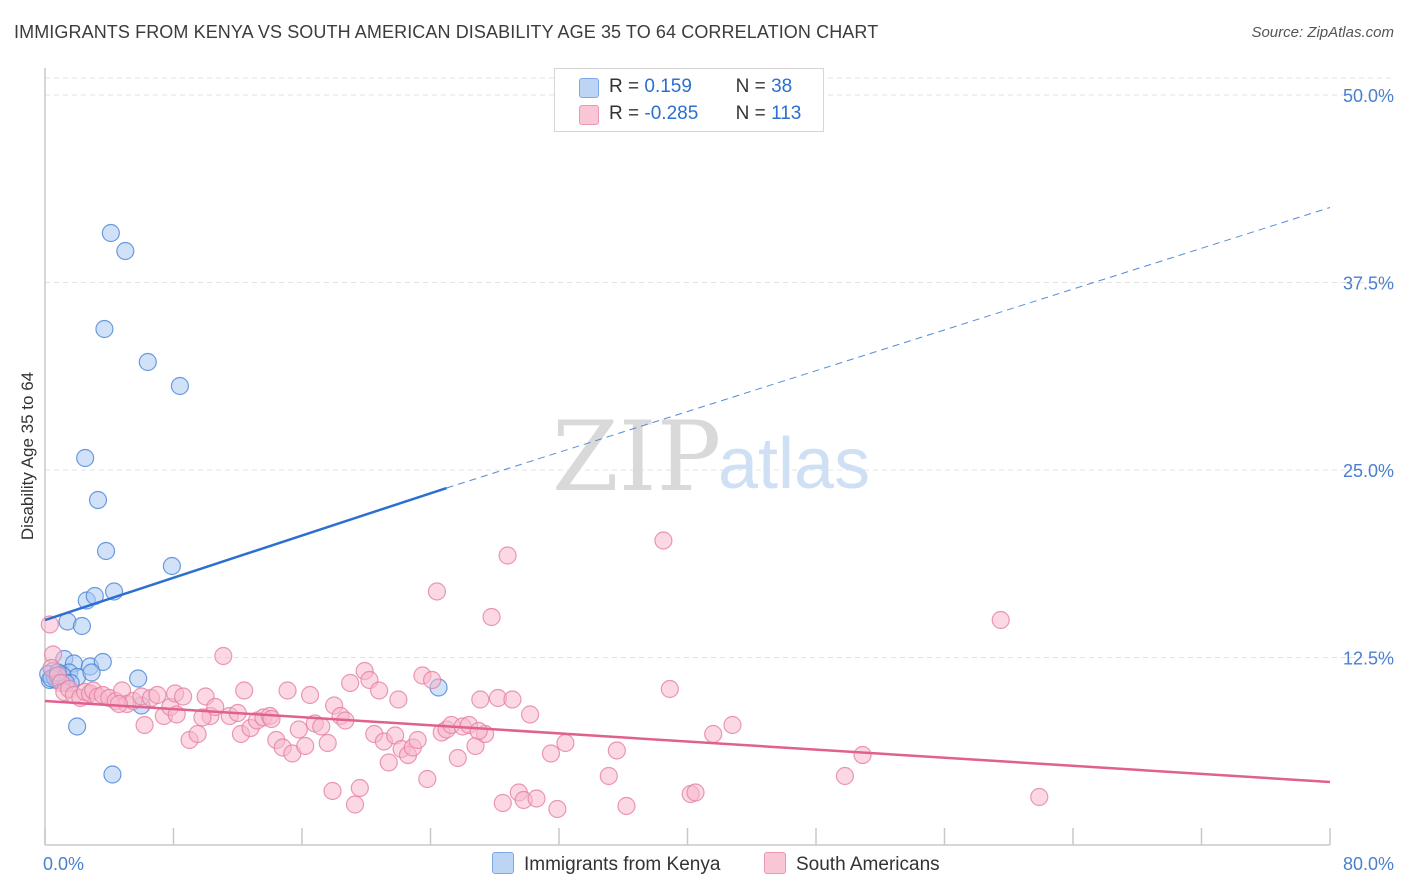  Describe the element at coordinates (1368, 659) in the screenshot. I see `y-tick-label: 12.5%` at that location.